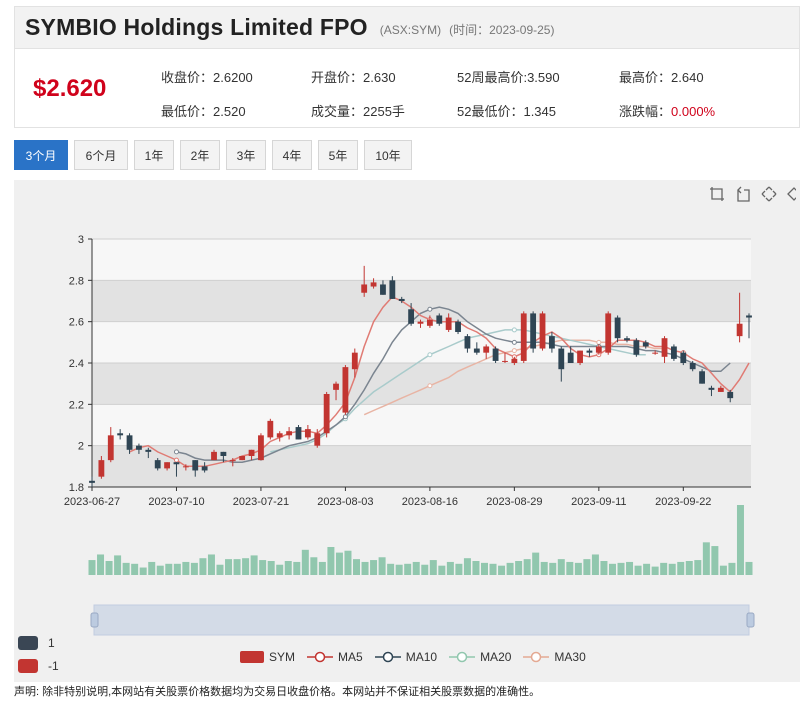  What do you see at coordinates (267, 657) in the screenshot?
I see `legend-item-sym: SYM` at bounding box center [267, 657].